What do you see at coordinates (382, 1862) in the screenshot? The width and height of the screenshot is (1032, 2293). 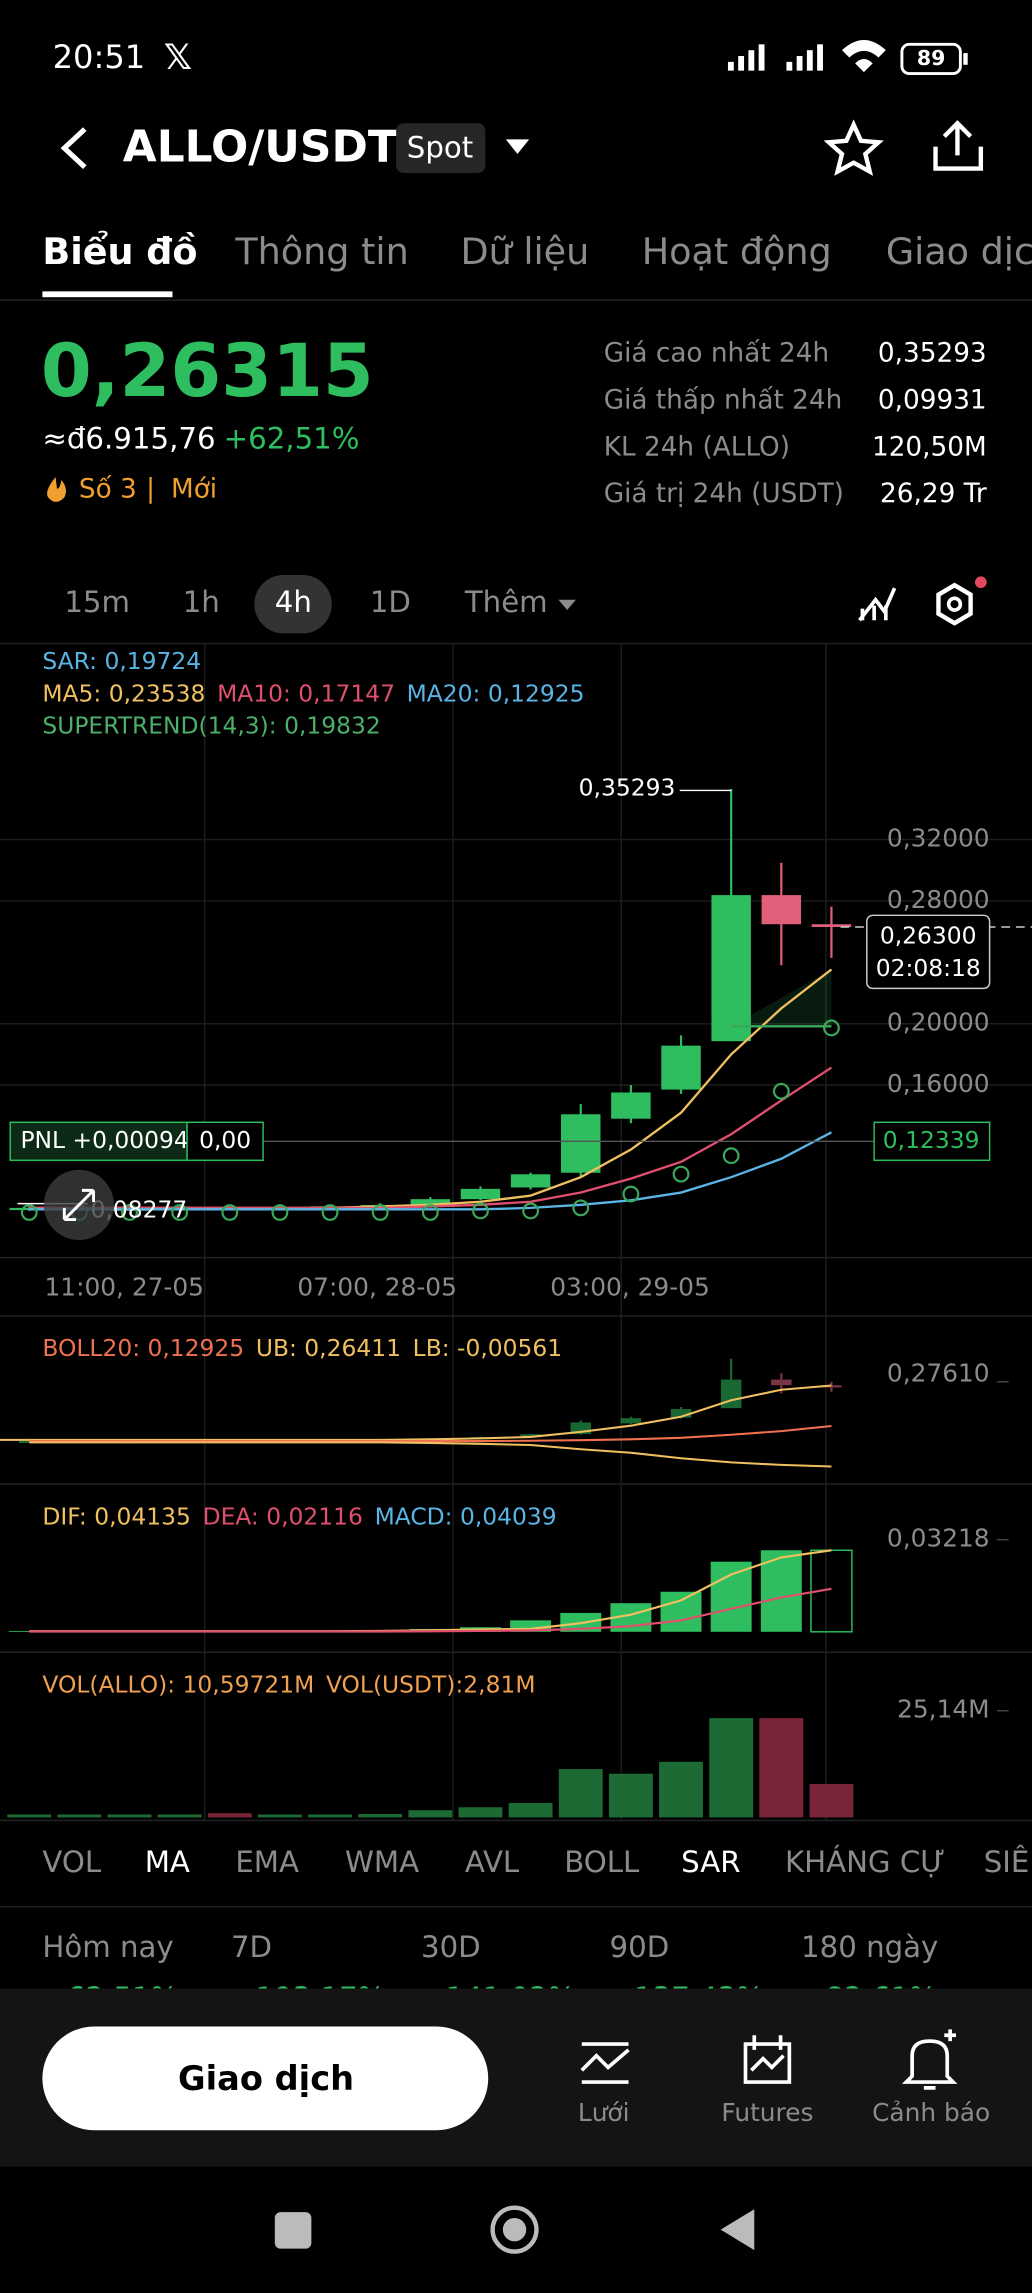 I see `indicator-tab: WMA` at bounding box center [382, 1862].